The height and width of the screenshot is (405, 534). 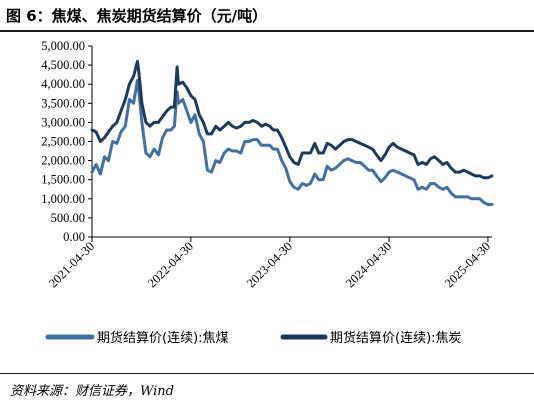 I want to click on y-tick-label: 3,000.00, so click(x=63, y=122).